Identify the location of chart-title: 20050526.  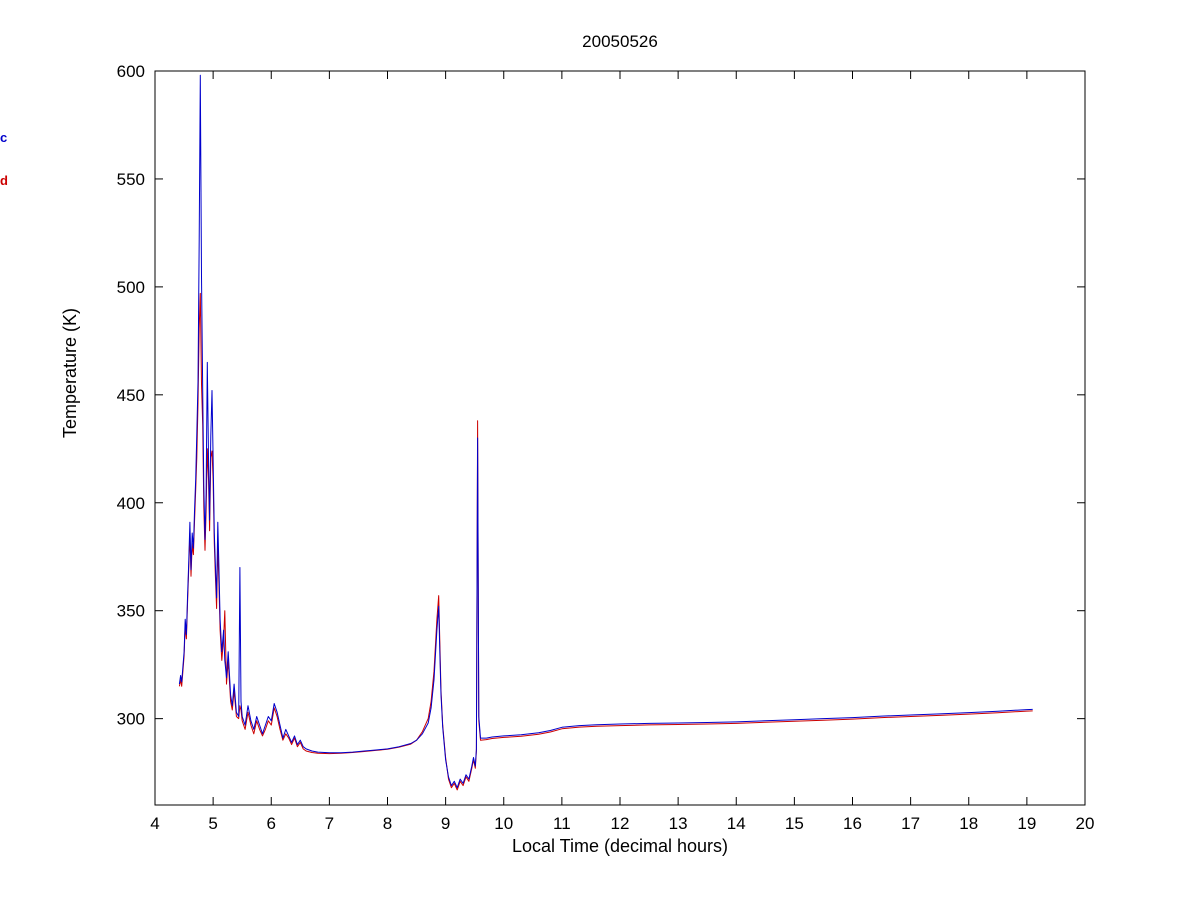
(620, 41).